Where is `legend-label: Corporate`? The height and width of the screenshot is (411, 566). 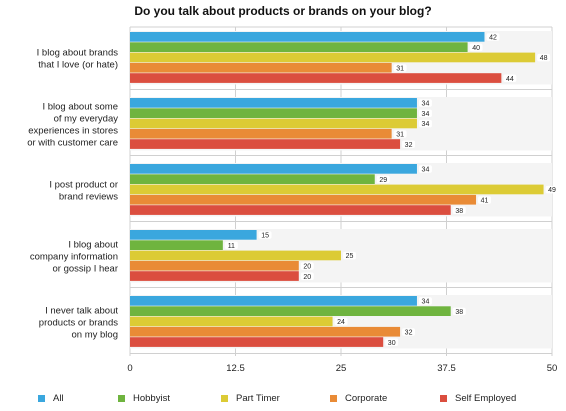
legend-label: Corporate is located at coordinates (366, 398).